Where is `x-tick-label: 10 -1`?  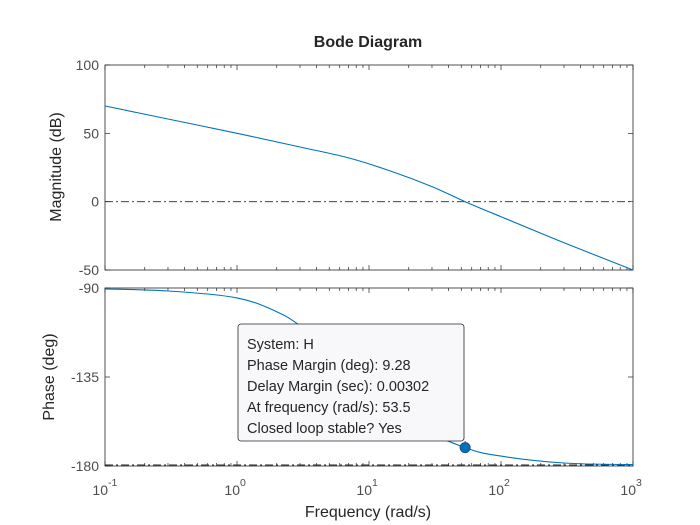
x-tick-label: 10 -1 is located at coordinates (104, 487).